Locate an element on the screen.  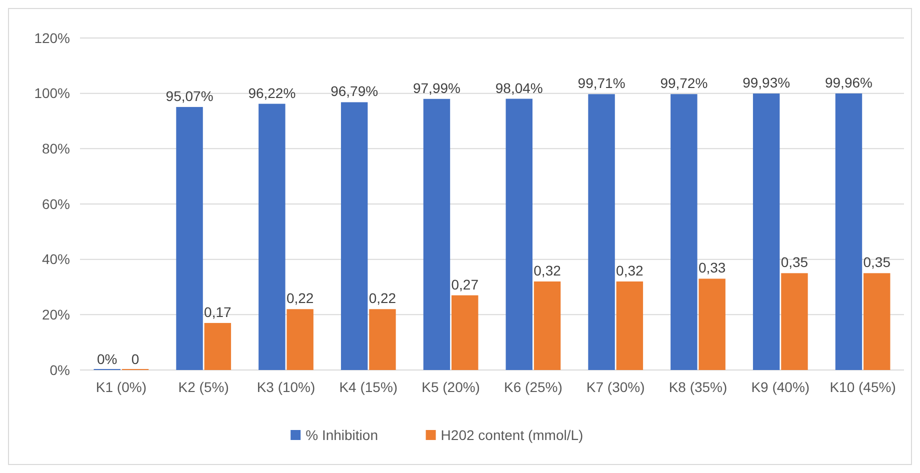
x-tick-label: K10 (45%) is located at coordinates (863, 387).